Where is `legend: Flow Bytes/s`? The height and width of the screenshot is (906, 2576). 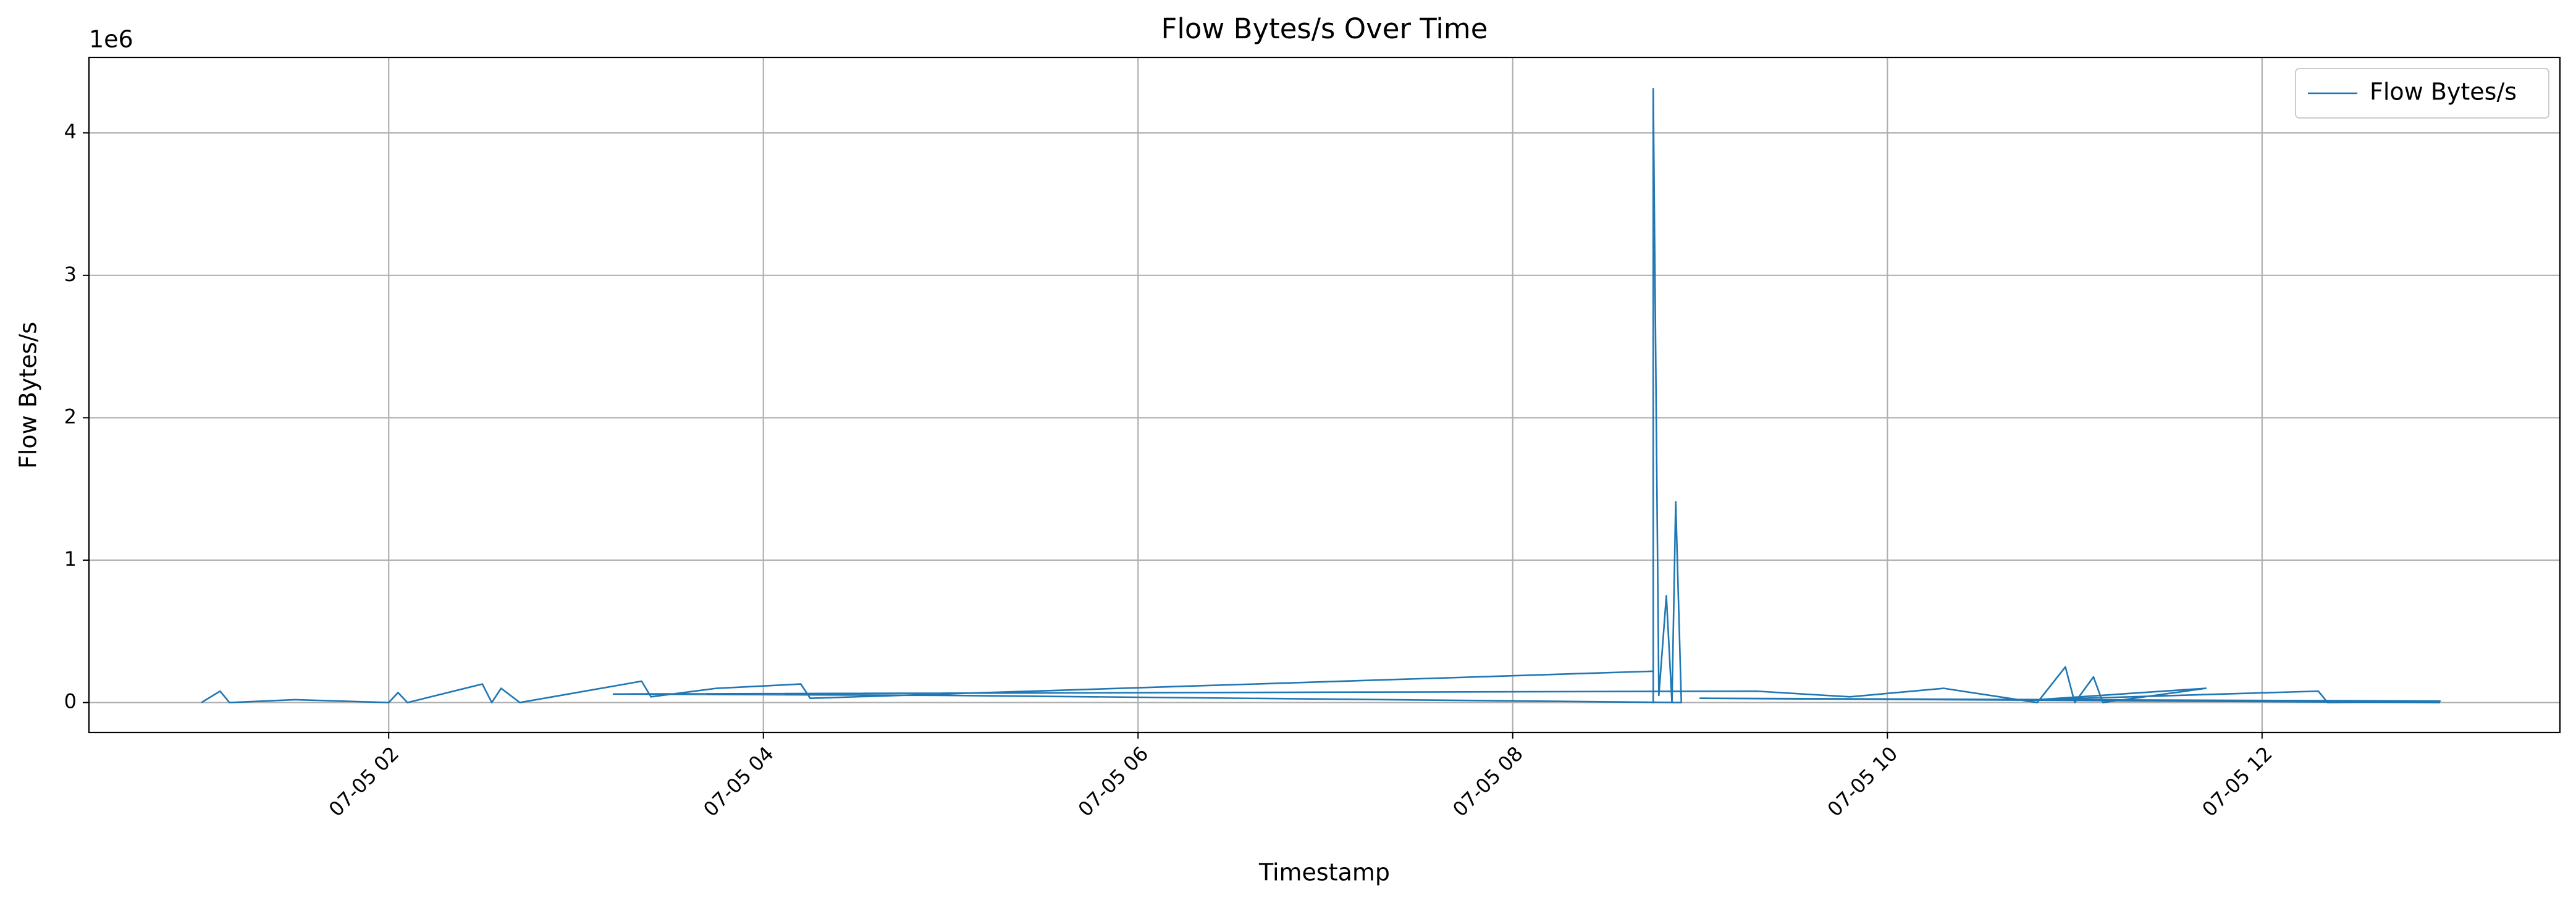
legend: Flow Bytes/s is located at coordinates (2422, 93).